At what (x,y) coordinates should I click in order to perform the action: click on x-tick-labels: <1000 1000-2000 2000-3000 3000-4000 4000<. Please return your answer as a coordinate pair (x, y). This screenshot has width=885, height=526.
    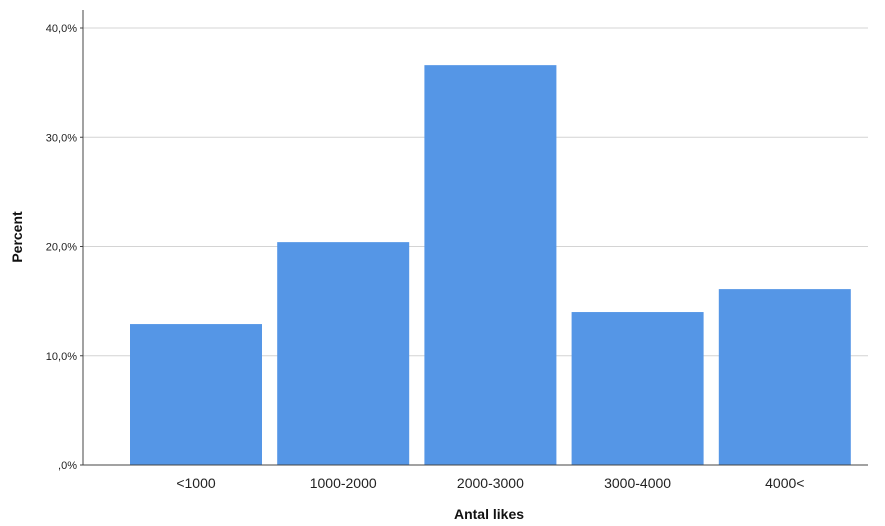
    Looking at the image, I should click on (490, 483).